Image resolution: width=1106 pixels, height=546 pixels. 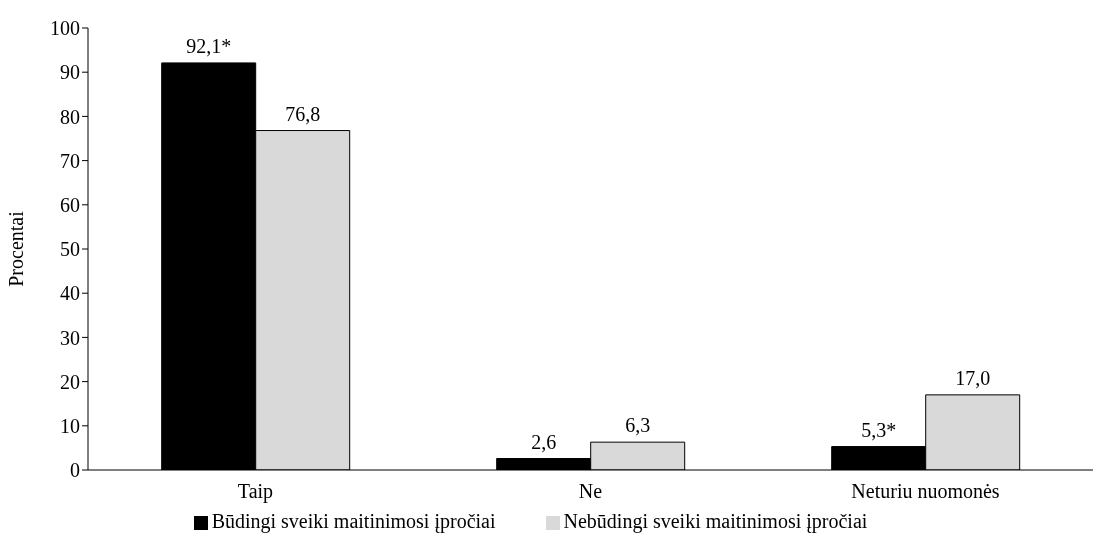 I want to click on y-tick-label: 90, so click(x=70, y=72).